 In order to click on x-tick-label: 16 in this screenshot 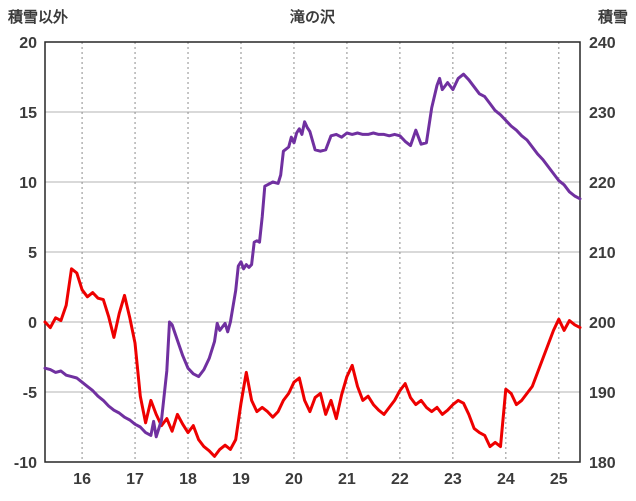, I will do `click(82, 479)`.